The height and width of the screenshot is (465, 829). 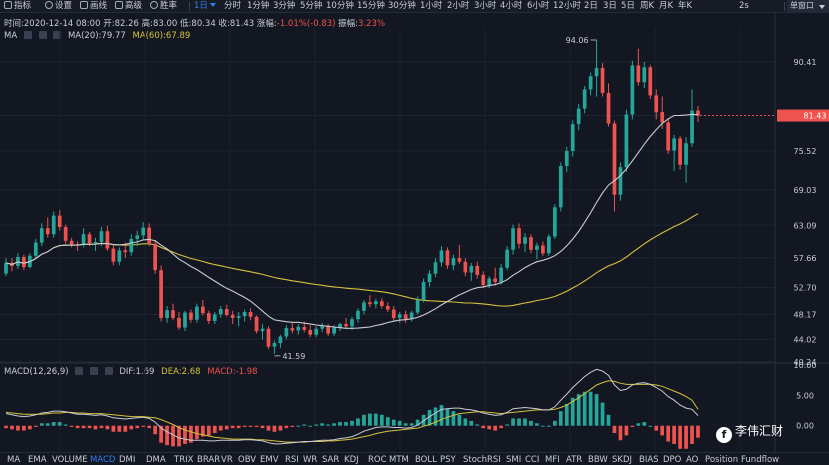 I want to click on indicator-tab: BRAR, so click(x=209, y=460).